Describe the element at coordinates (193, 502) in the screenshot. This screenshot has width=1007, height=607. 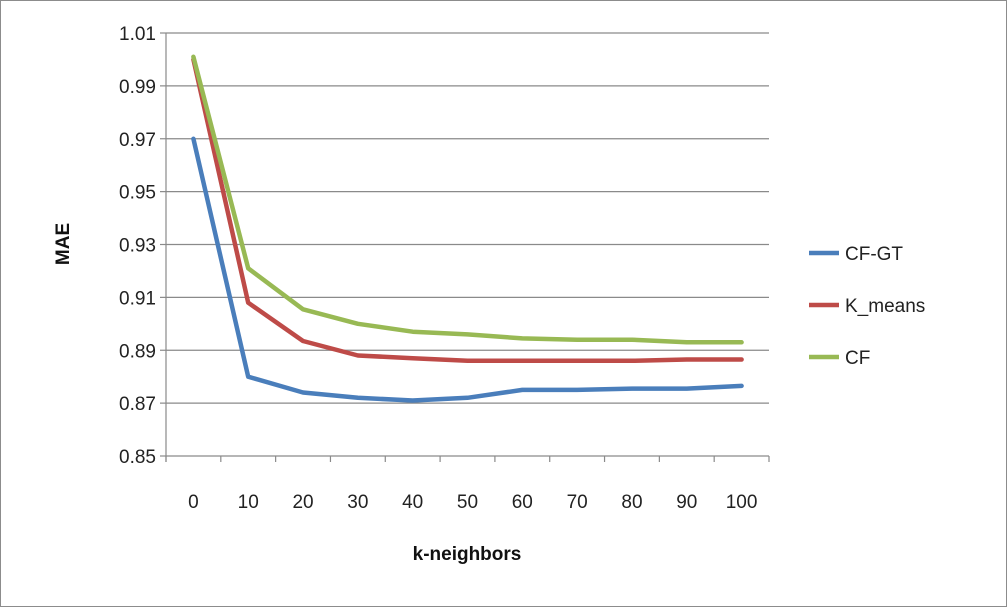
I see `x-tick-label: 0` at that location.